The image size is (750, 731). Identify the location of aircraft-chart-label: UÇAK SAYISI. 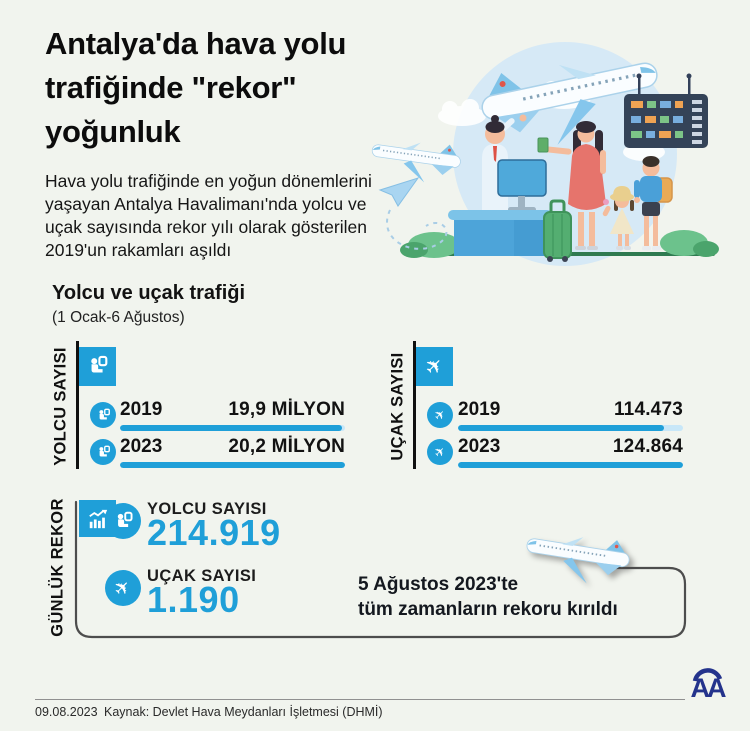
(397, 406).